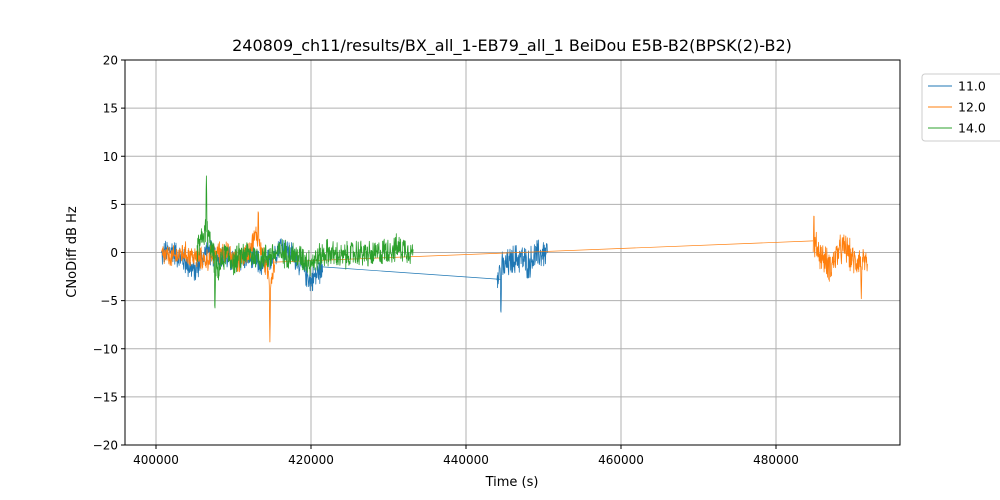  What do you see at coordinates (972, 107) in the screenshot?
I see `legend-label: 12.0` at bounding box center [972, 107].